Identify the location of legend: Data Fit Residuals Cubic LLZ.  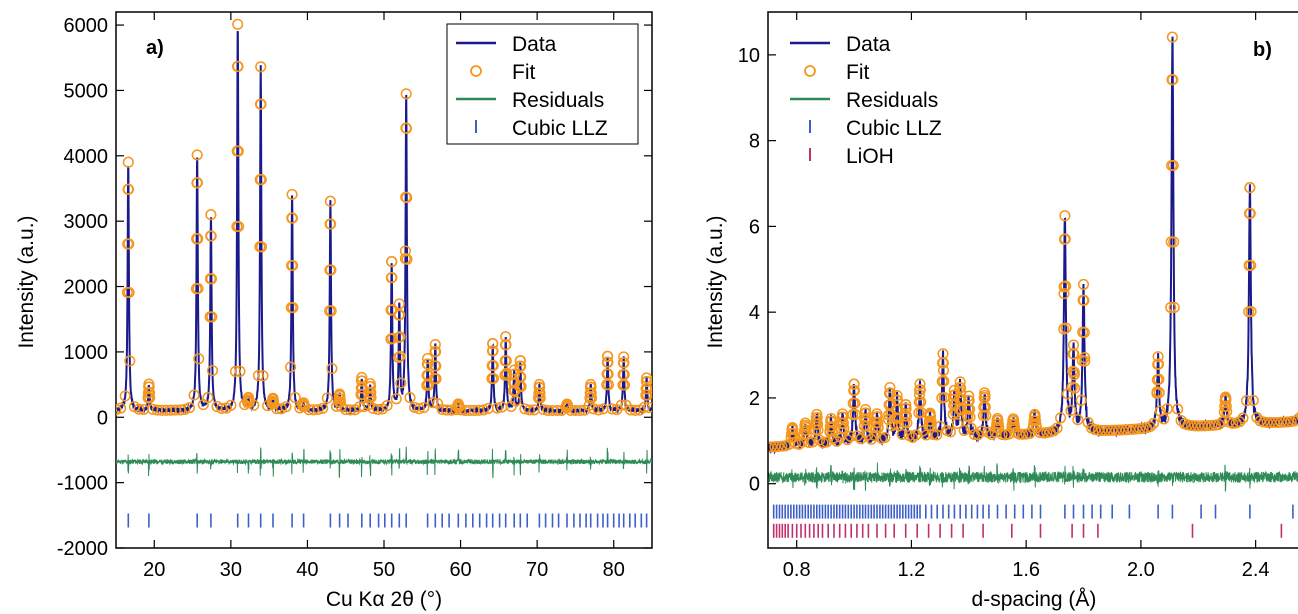
(542, 84).